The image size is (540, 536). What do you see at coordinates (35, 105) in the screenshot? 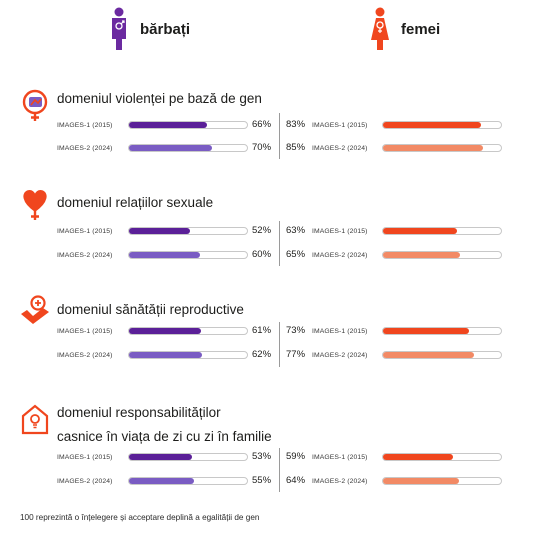
I see `gender-violence-icon` at bounding box center [35, 105].